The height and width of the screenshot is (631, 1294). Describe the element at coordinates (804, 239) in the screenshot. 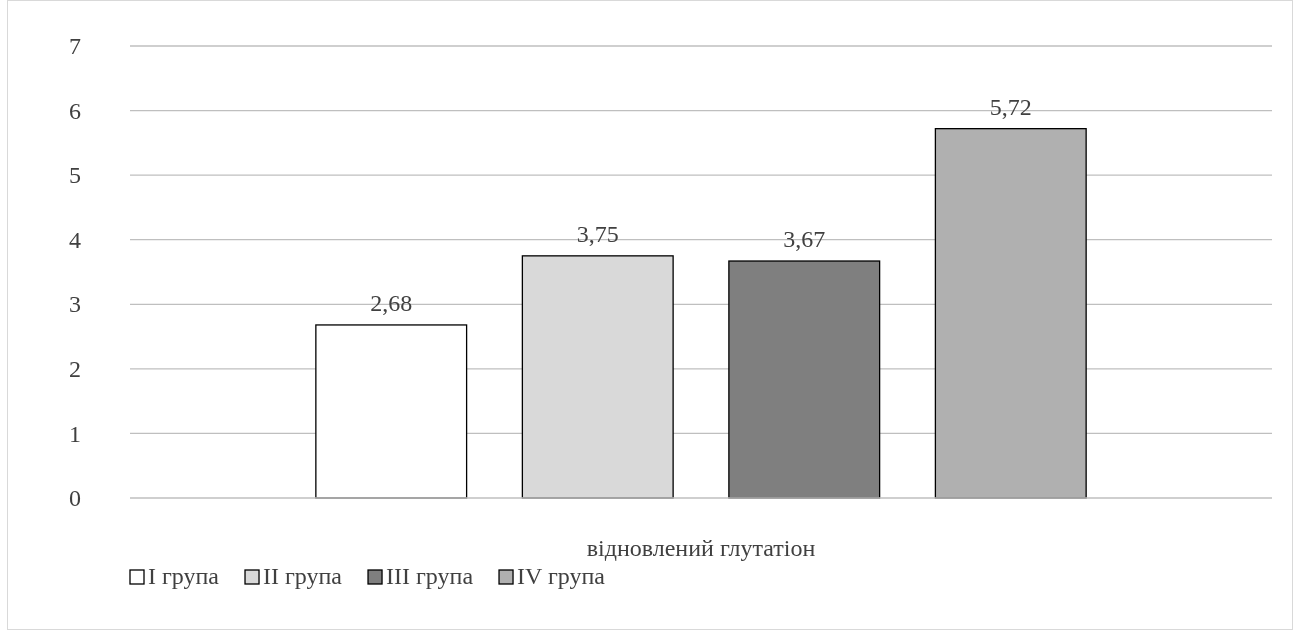

I see `data-label: 3,67` at that location.